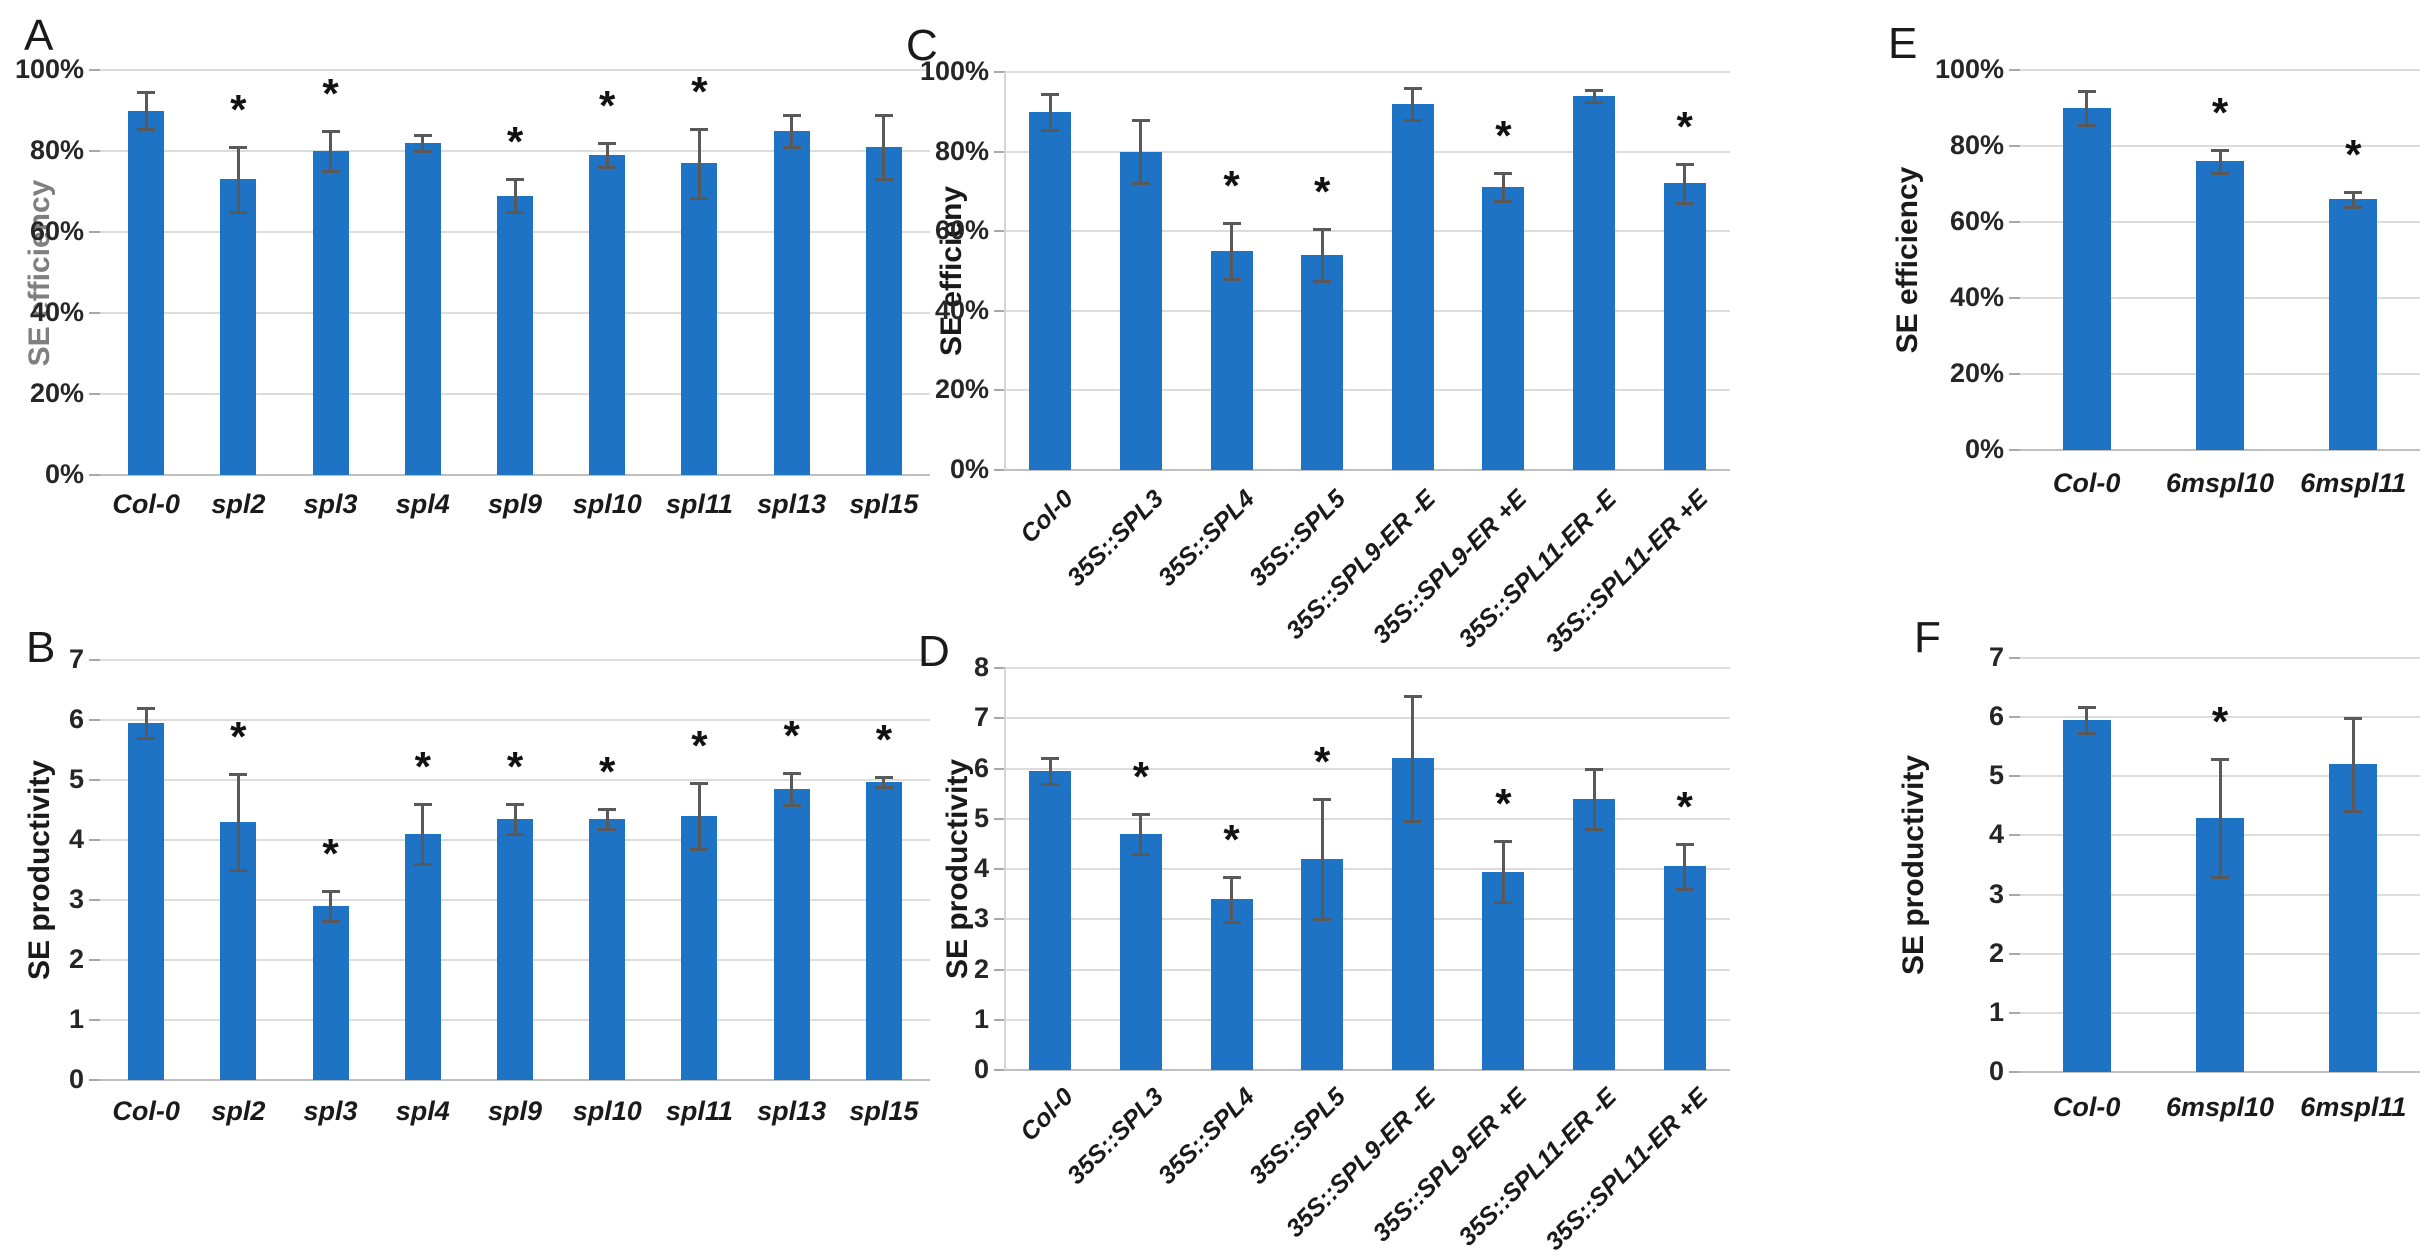  I want to click on x-category-label-A: Col-0, so click(146, 504).